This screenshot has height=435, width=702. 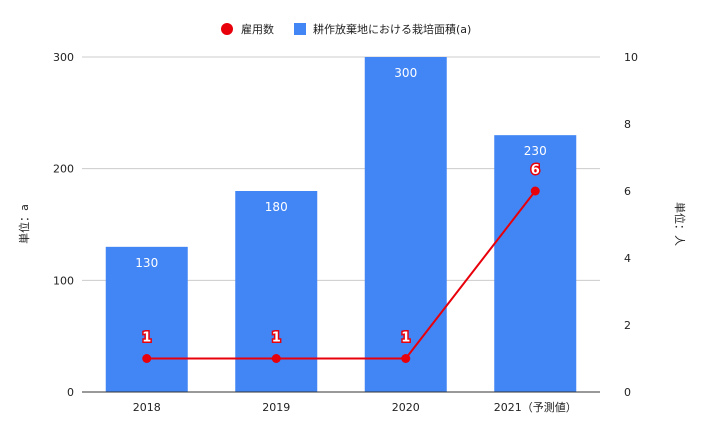 I want to click on x-tick-label: 2021（予測値）, so click(x=535, y=407).